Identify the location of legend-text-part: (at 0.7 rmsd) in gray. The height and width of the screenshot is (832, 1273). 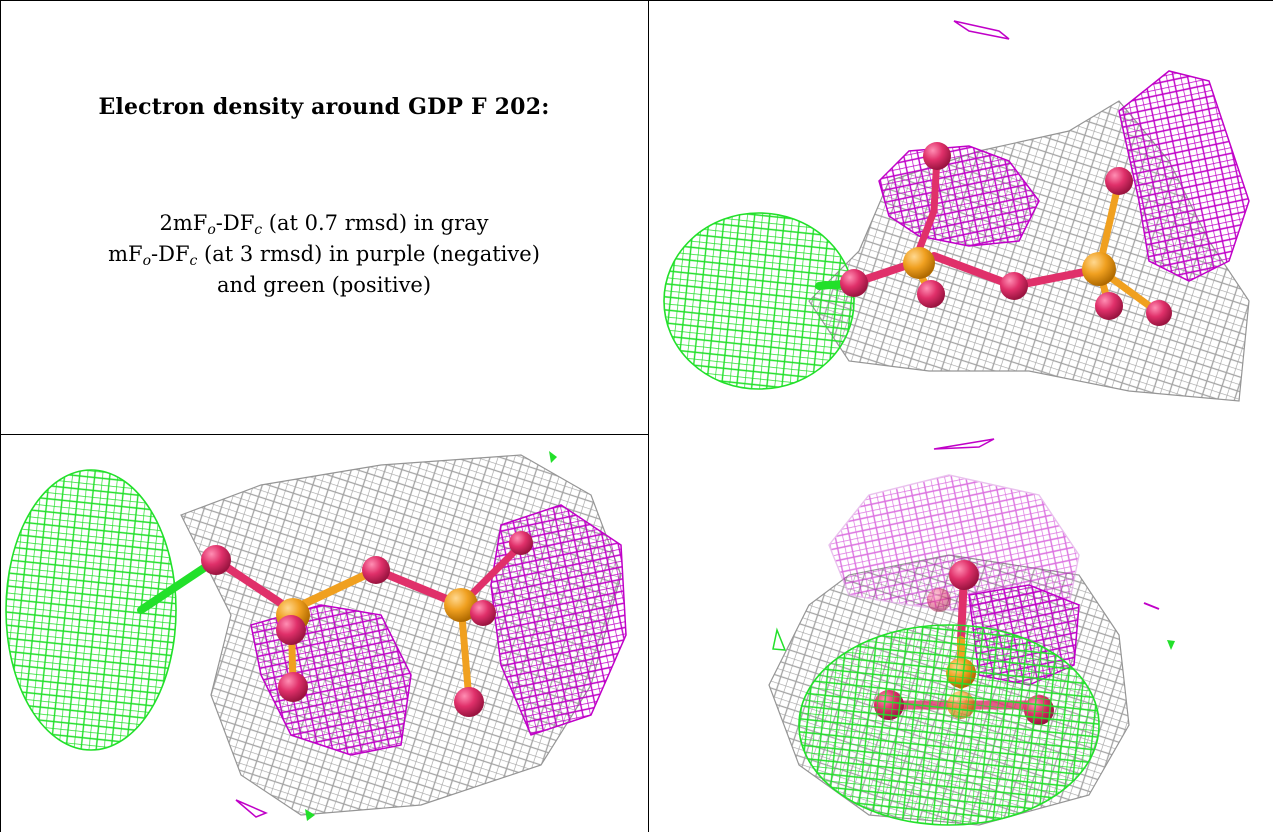
(375, 223).